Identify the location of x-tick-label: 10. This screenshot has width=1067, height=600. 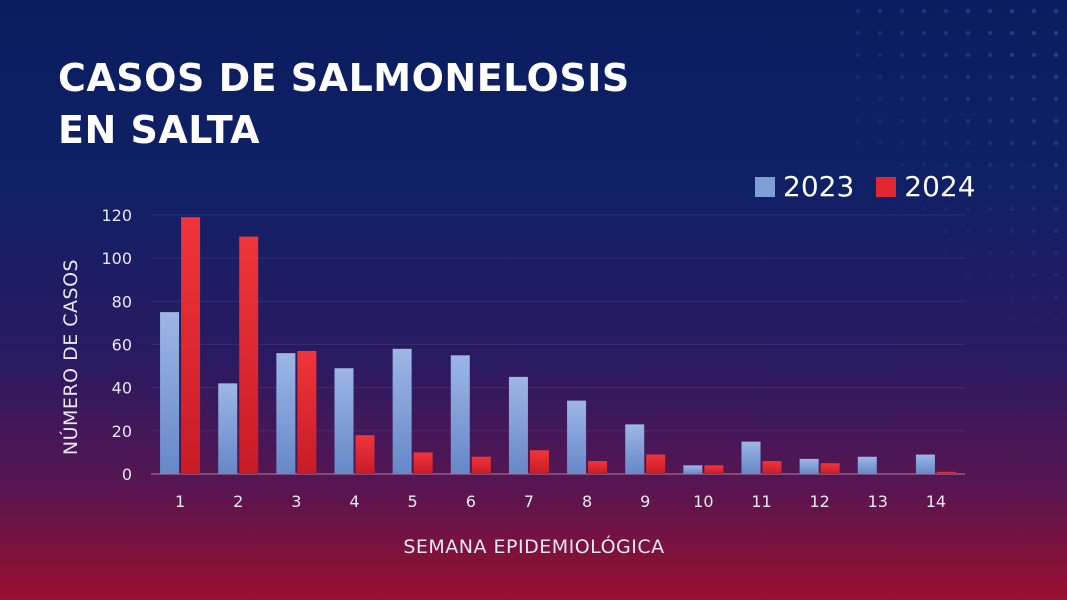
(703, 501).